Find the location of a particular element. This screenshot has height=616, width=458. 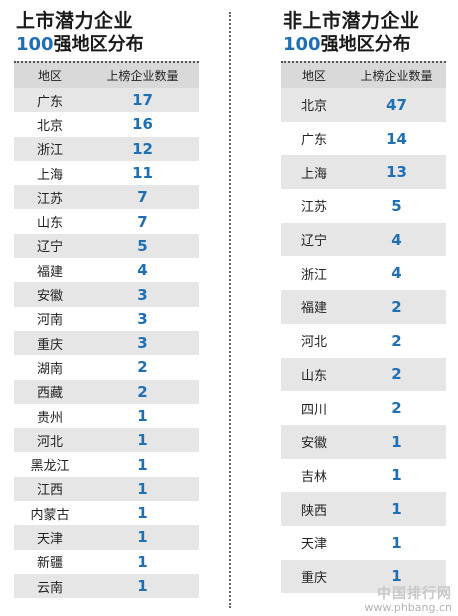

listed-table-row: 贵州 1 is located at coordinates (106, 416).